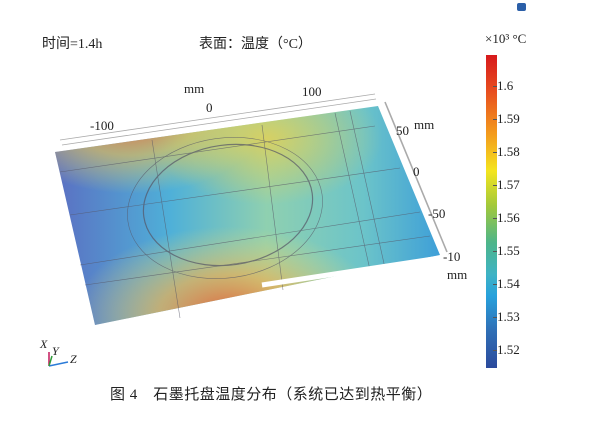 The width and height of the screenshot is (609, 421). Describe the element at coordinates (503, 85) in the screenshot. I see `colorbar-tick: 1.6` at that location.